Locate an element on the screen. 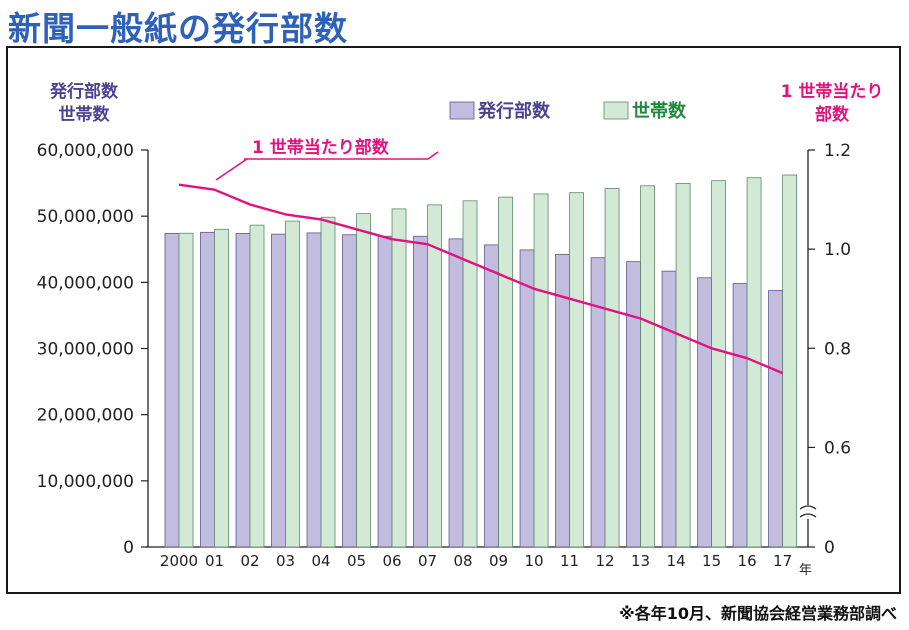 This screenshot has width=909, height=630. y-left-tick-label: 0 is located at coordinates (128, 548).